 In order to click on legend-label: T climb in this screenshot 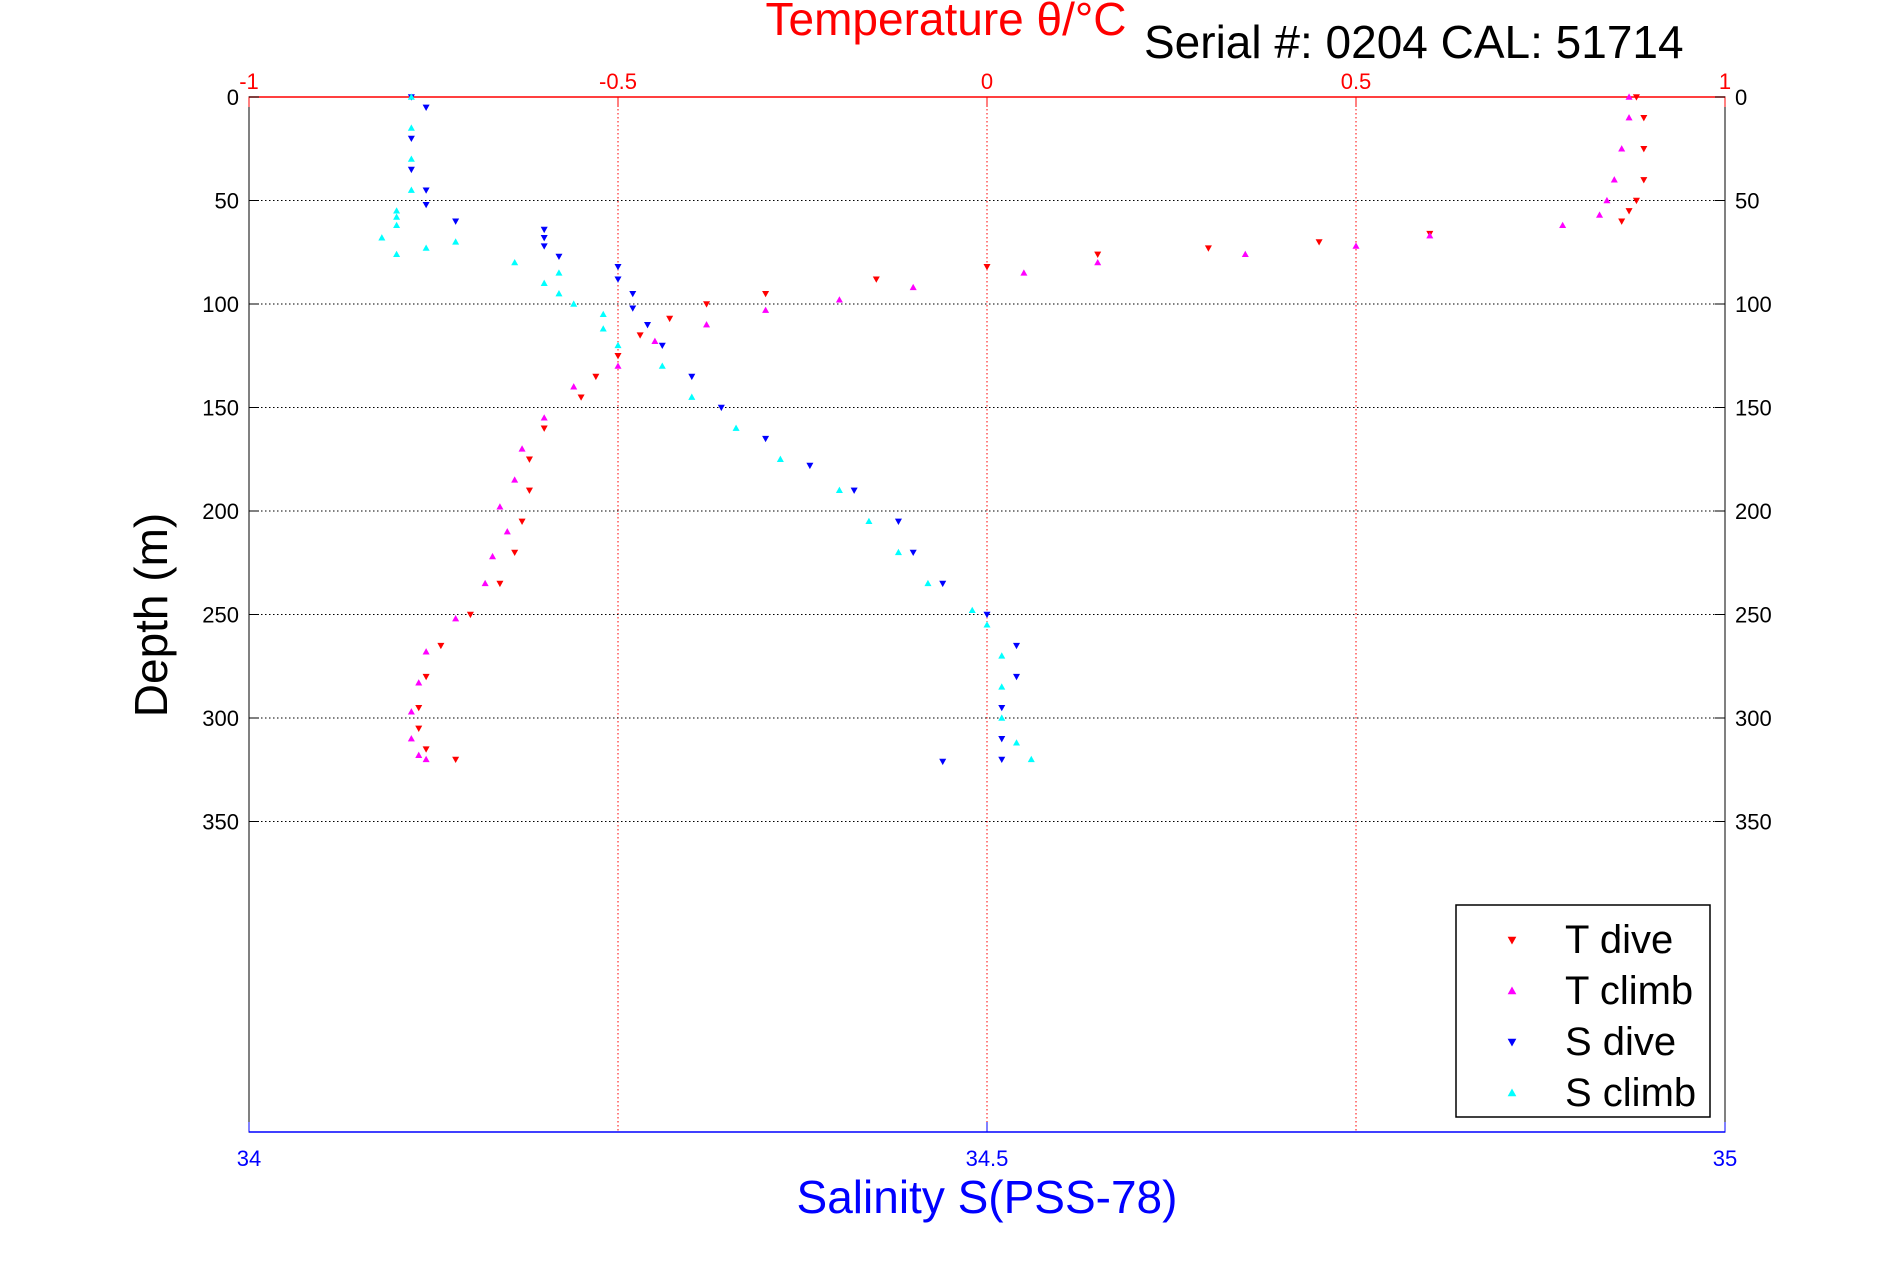, I will do `click(1629, 991)`.